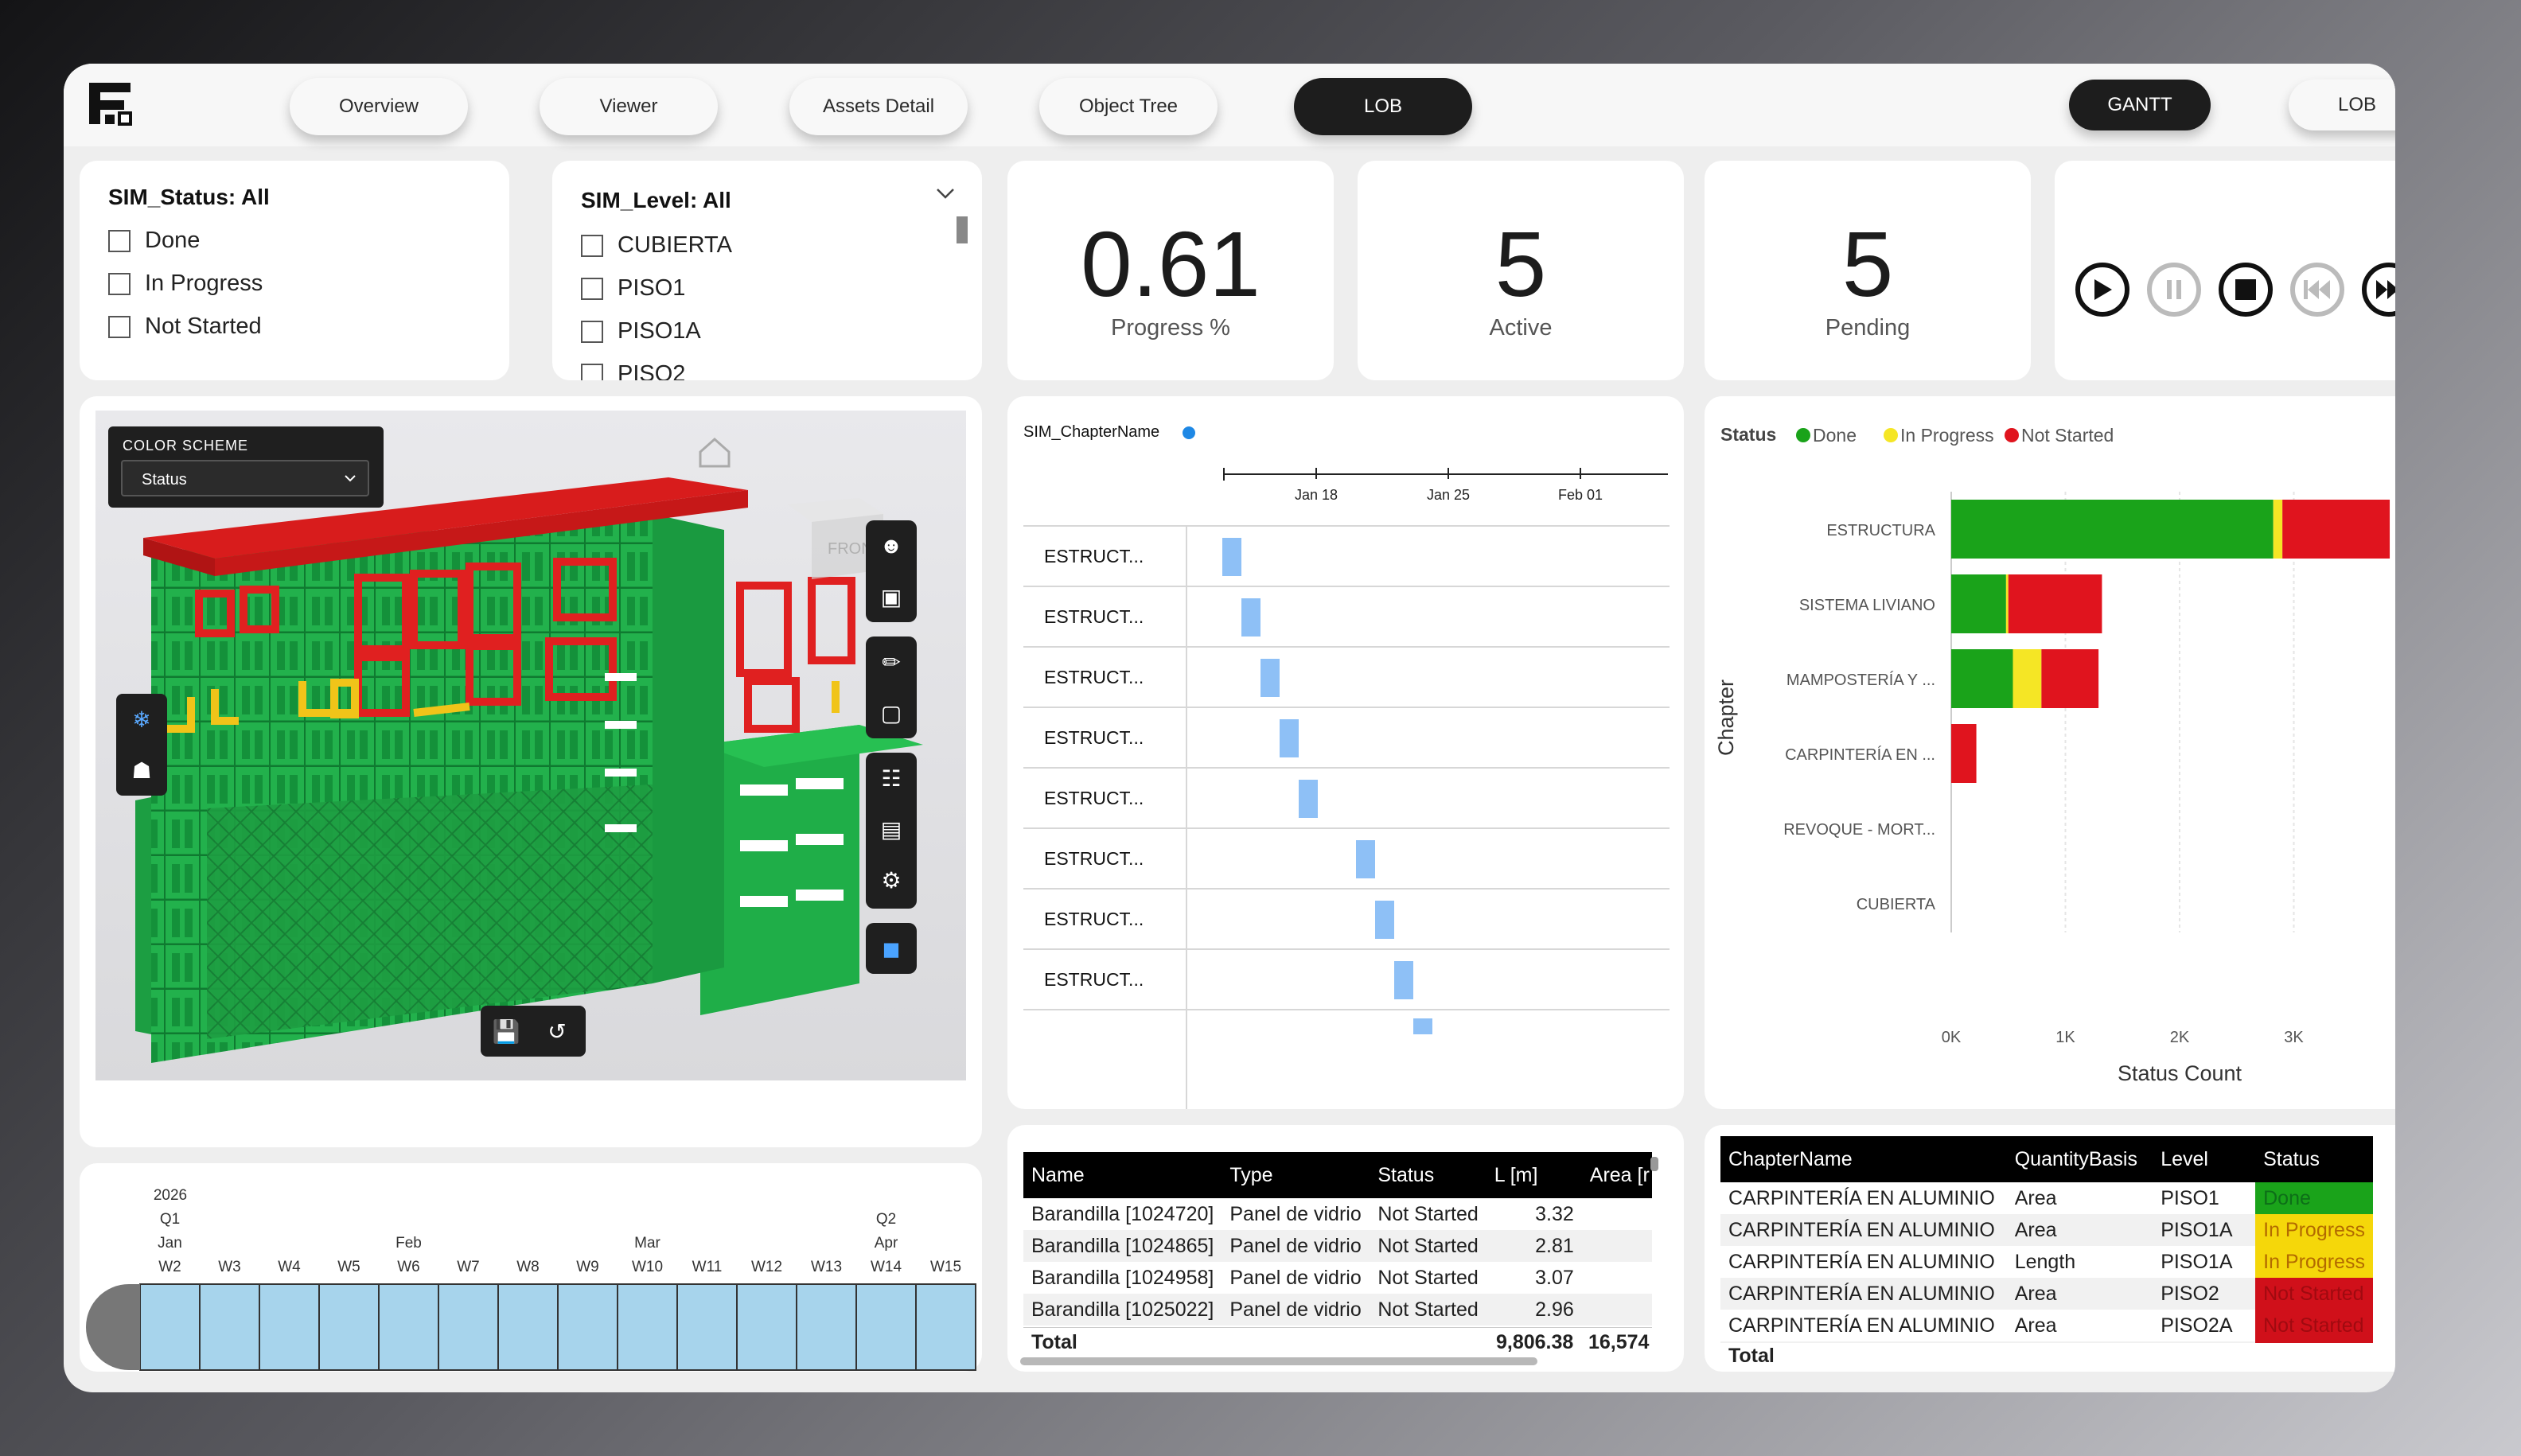 The height and width of the screenshot is (1456, 2521). Describe the element at coordinates (1383, 106) in the screenshot. I see `tab-lob: LOB` at that location.